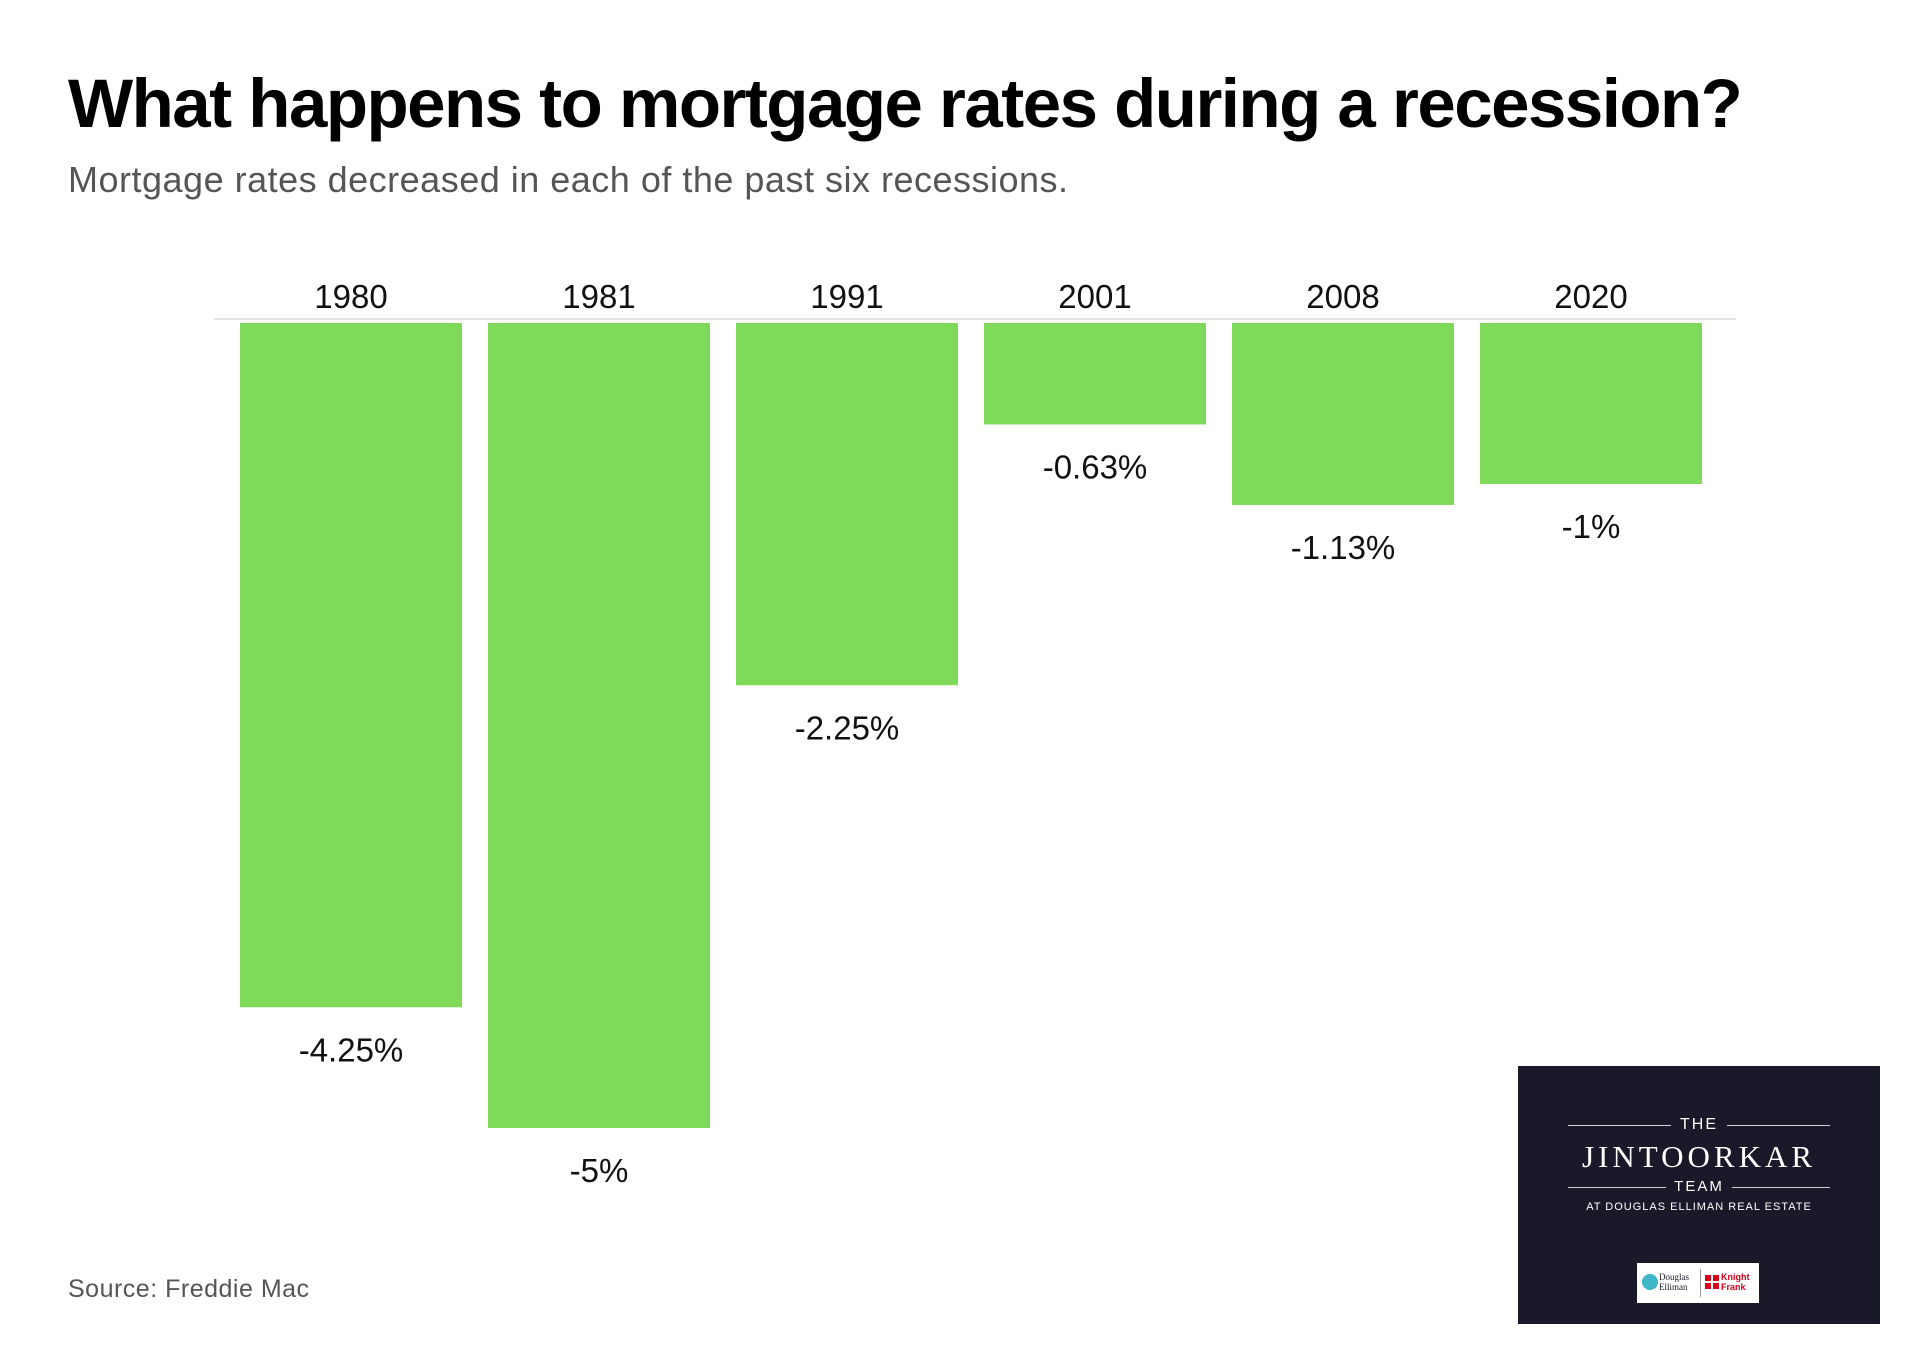 The image size is (1920, 1350). What do you see at coordinates (1699, 1186) in the screenshot?
I see `logo-team-text: TEAM` at bounding box center [1699, 1186].